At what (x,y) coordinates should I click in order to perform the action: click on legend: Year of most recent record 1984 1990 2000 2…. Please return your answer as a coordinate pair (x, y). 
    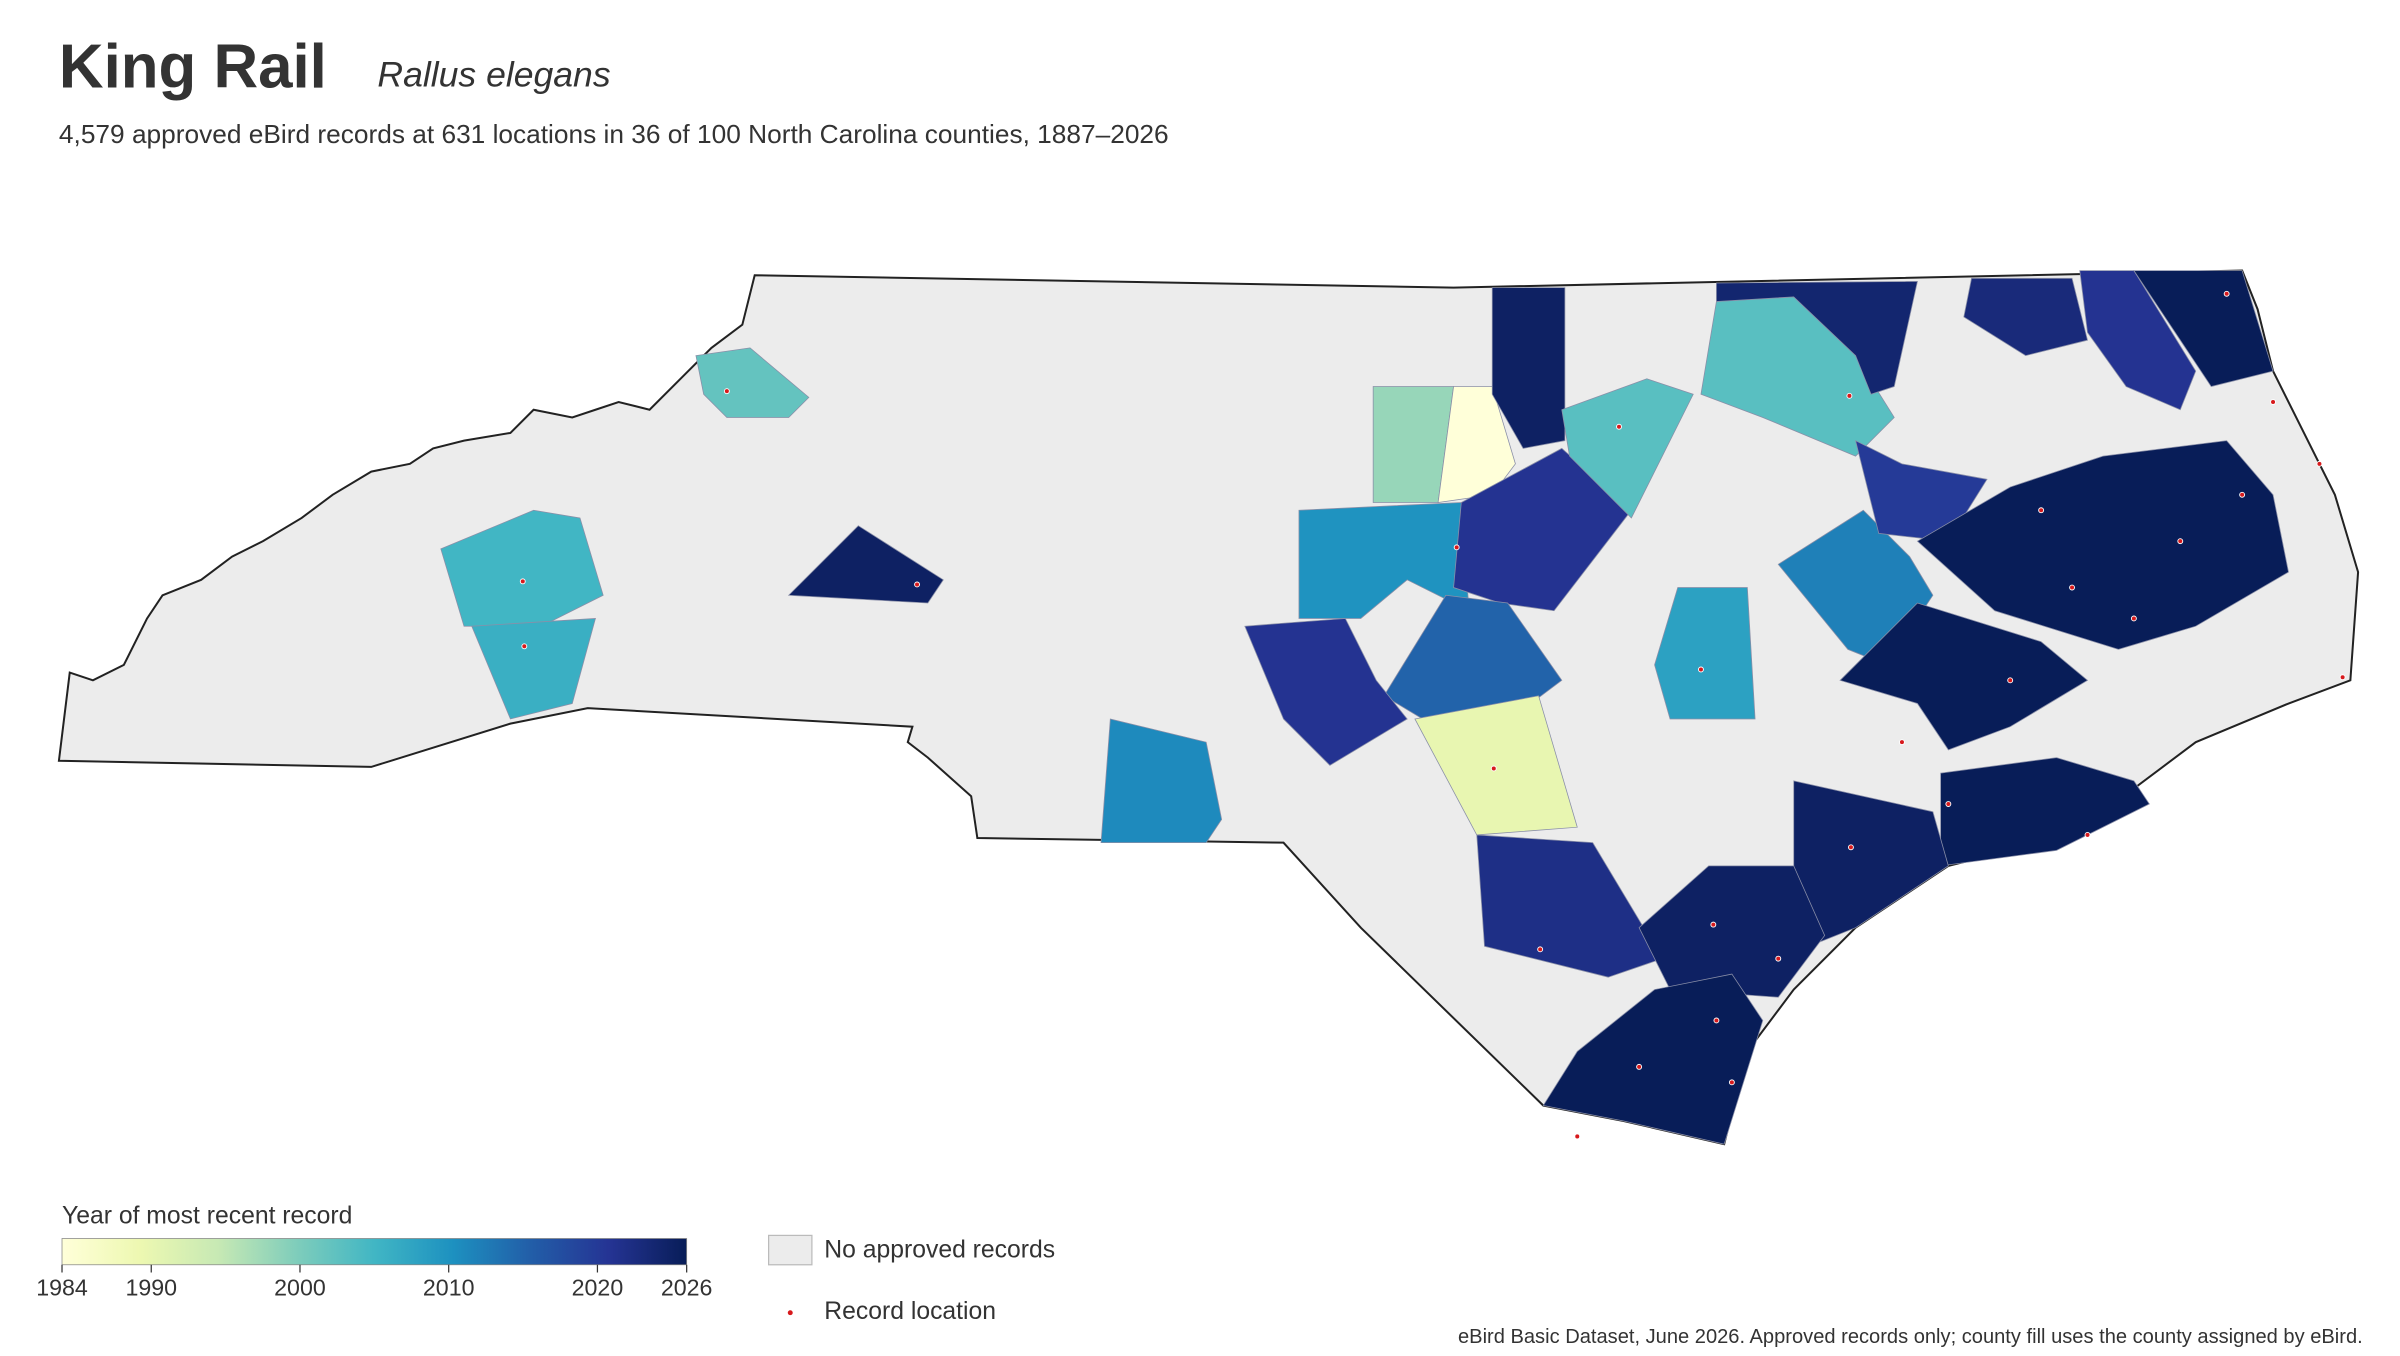
    Looking at the image, I should click on (545, 1263).